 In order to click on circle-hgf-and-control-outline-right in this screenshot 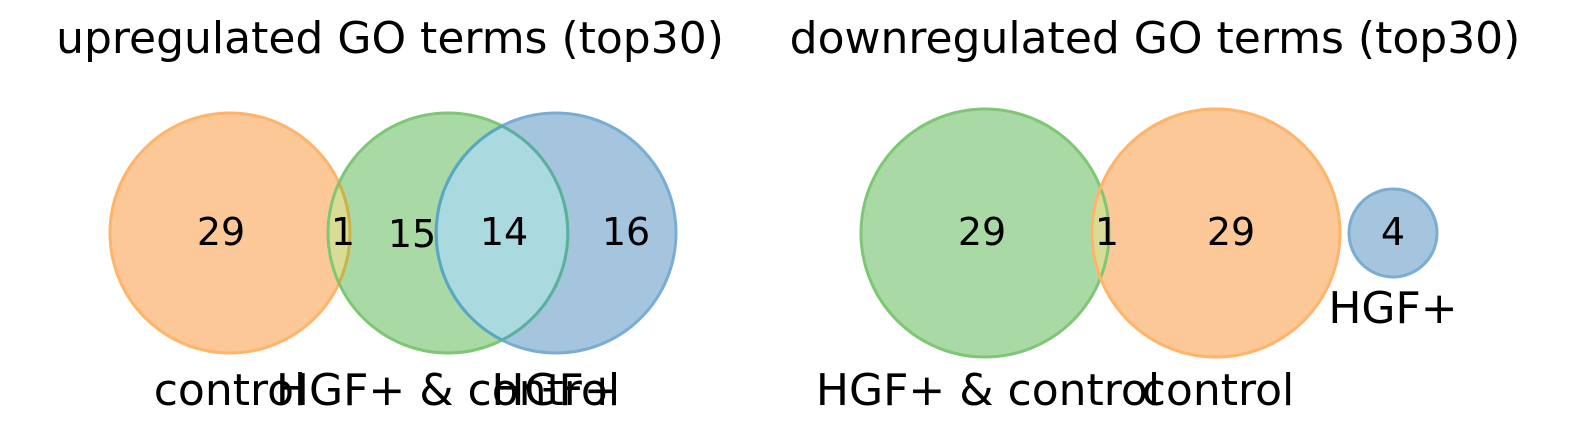, I will do `click(985, 233)`.